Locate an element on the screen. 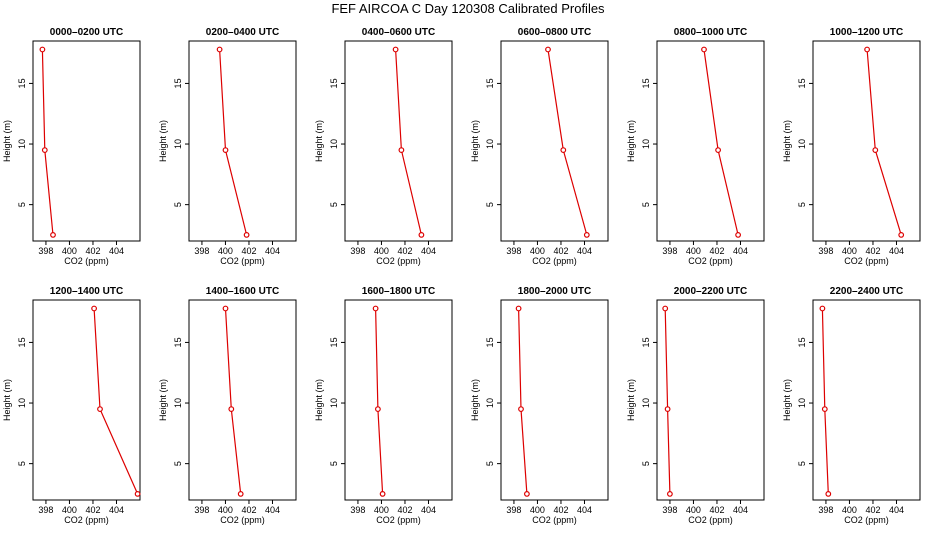 This screenshot has width=936, height=540. panel-10-xlabel: CO2 (ppm) is located at coordinates (554, 520).